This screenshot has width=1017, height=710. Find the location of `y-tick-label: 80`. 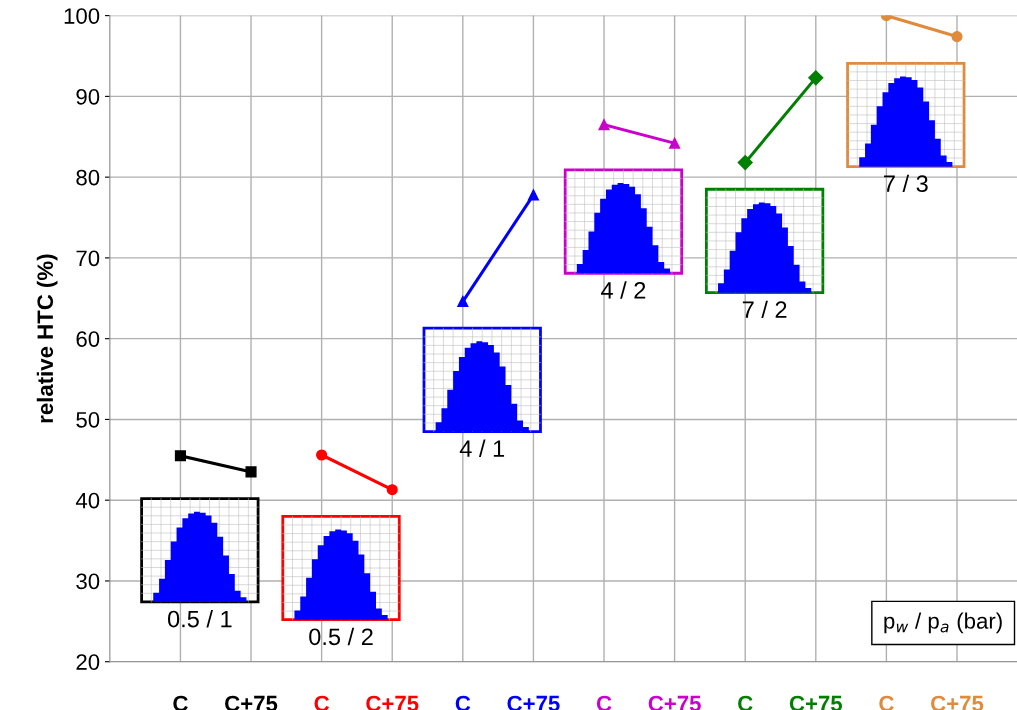

y-tick-label: 80 is located at coordinates (88, 177).